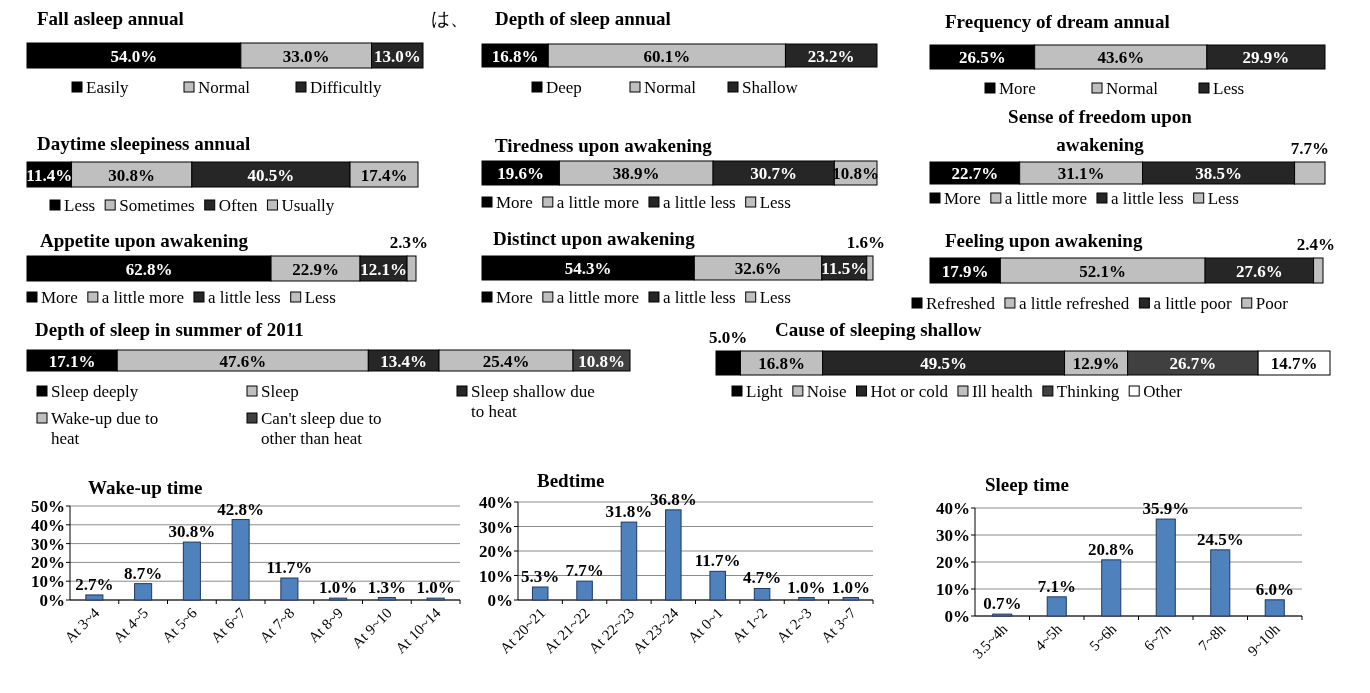  What do you see at coordinates (762, 578) in the screenshot?
I see `data-label: 4.7%` at bounding box center [762, 578].